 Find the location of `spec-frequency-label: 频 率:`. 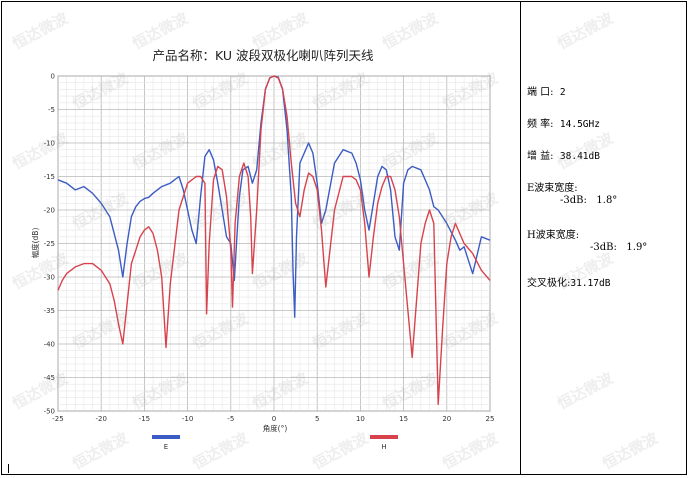

spec-frequency-label: 频 率: is located at coordinates (540, 124).